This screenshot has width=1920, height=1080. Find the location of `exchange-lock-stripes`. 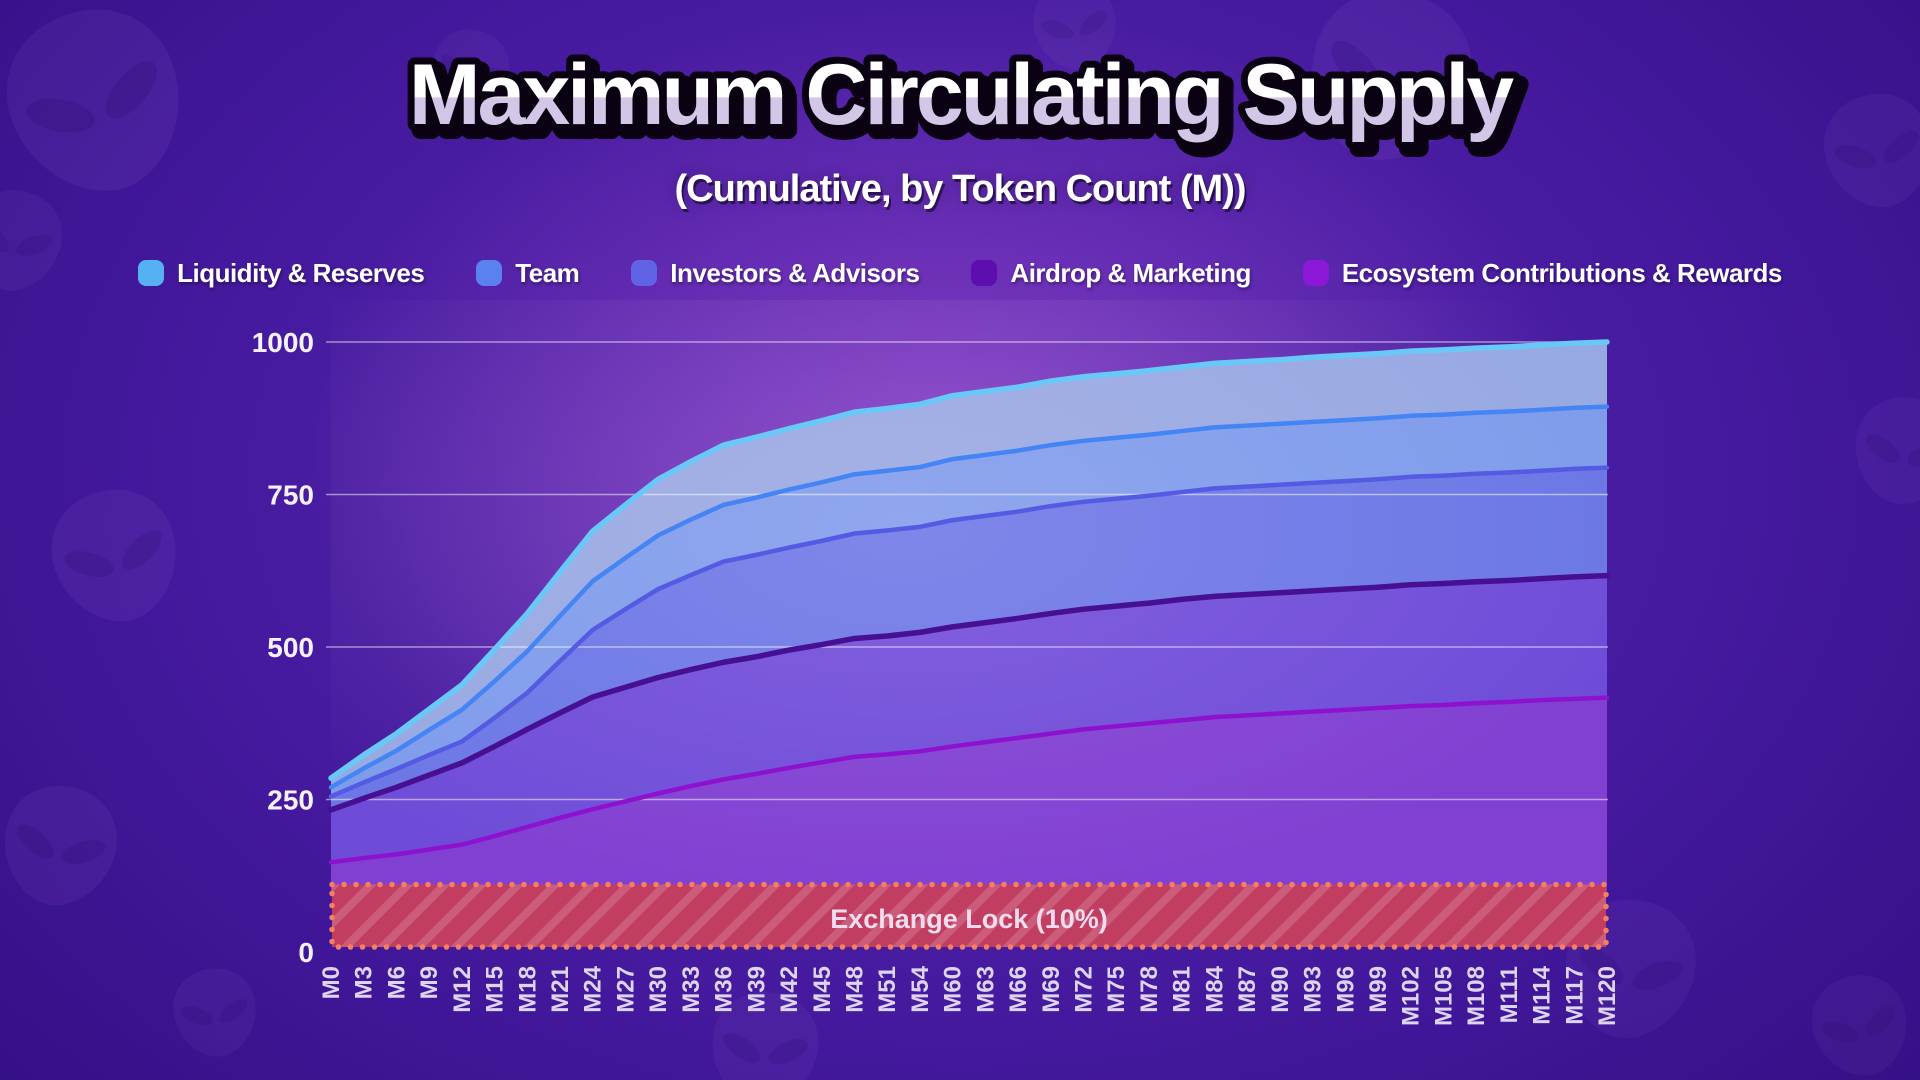

exchange-lock-stripes is located at coordinates (969, 915).